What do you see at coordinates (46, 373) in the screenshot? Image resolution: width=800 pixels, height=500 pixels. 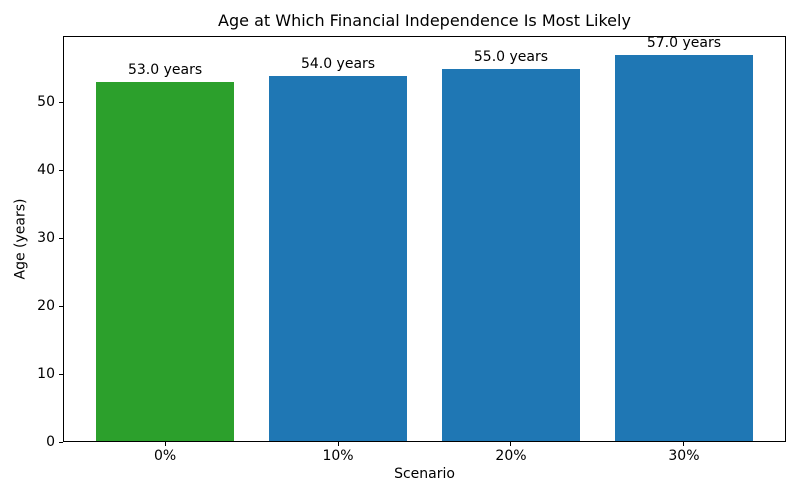 I see `y-tick-label: 10` at bounding box center [46, 373].